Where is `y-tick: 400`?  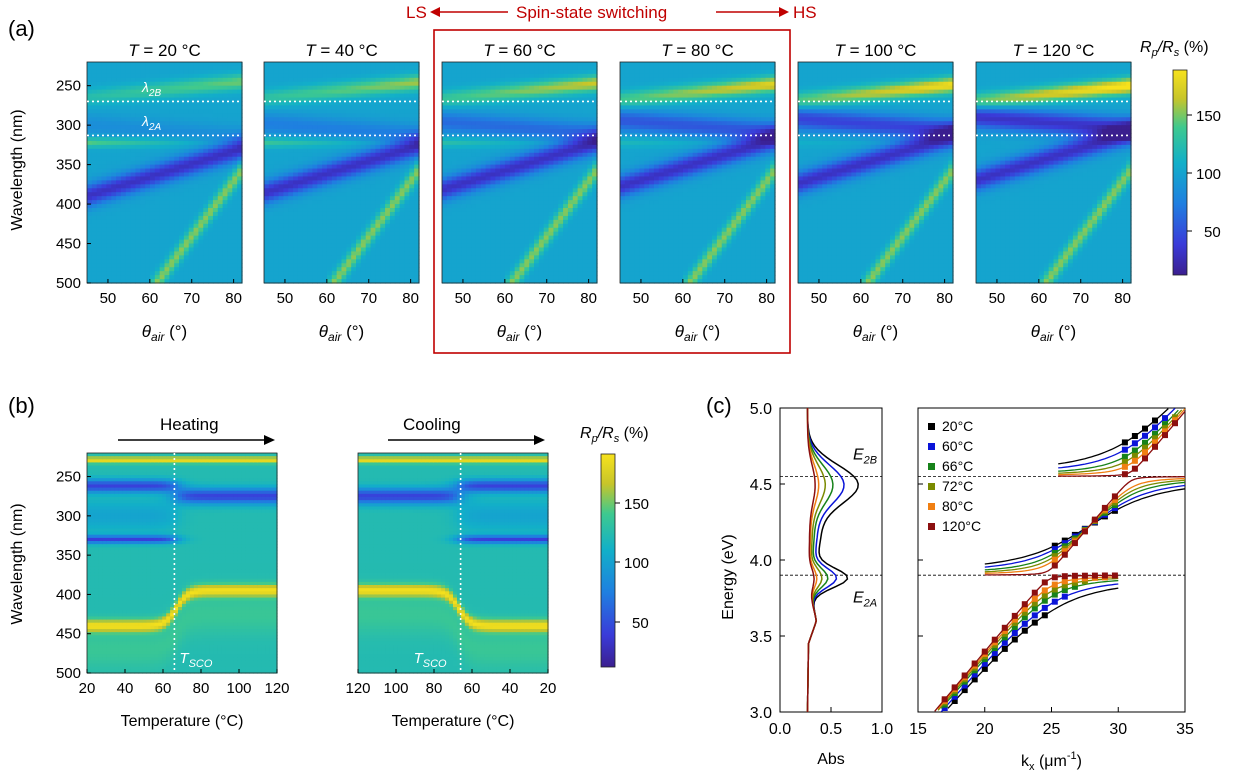
y-tick: 400 is located at coordinates (68, 594).